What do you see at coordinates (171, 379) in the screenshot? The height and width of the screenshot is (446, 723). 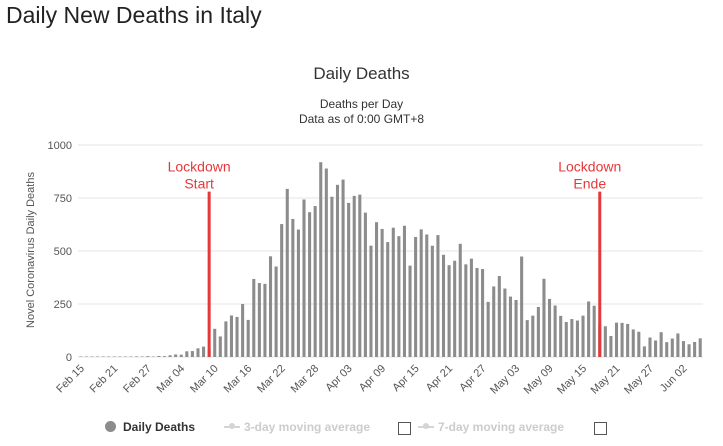 I see `x-tick-label: Mar 04` at bounding box center [171, 379].